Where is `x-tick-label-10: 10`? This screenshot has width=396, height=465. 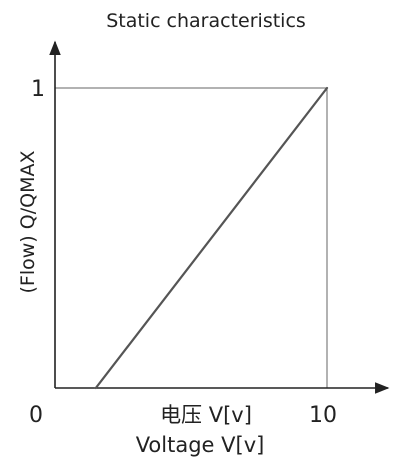
x-tick-label-10: 10 is located at coordinates (323, 415).